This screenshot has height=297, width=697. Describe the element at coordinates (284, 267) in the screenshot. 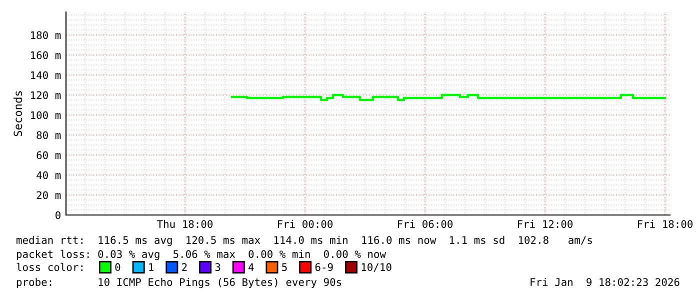

I see `legend-label: 5` at that location.